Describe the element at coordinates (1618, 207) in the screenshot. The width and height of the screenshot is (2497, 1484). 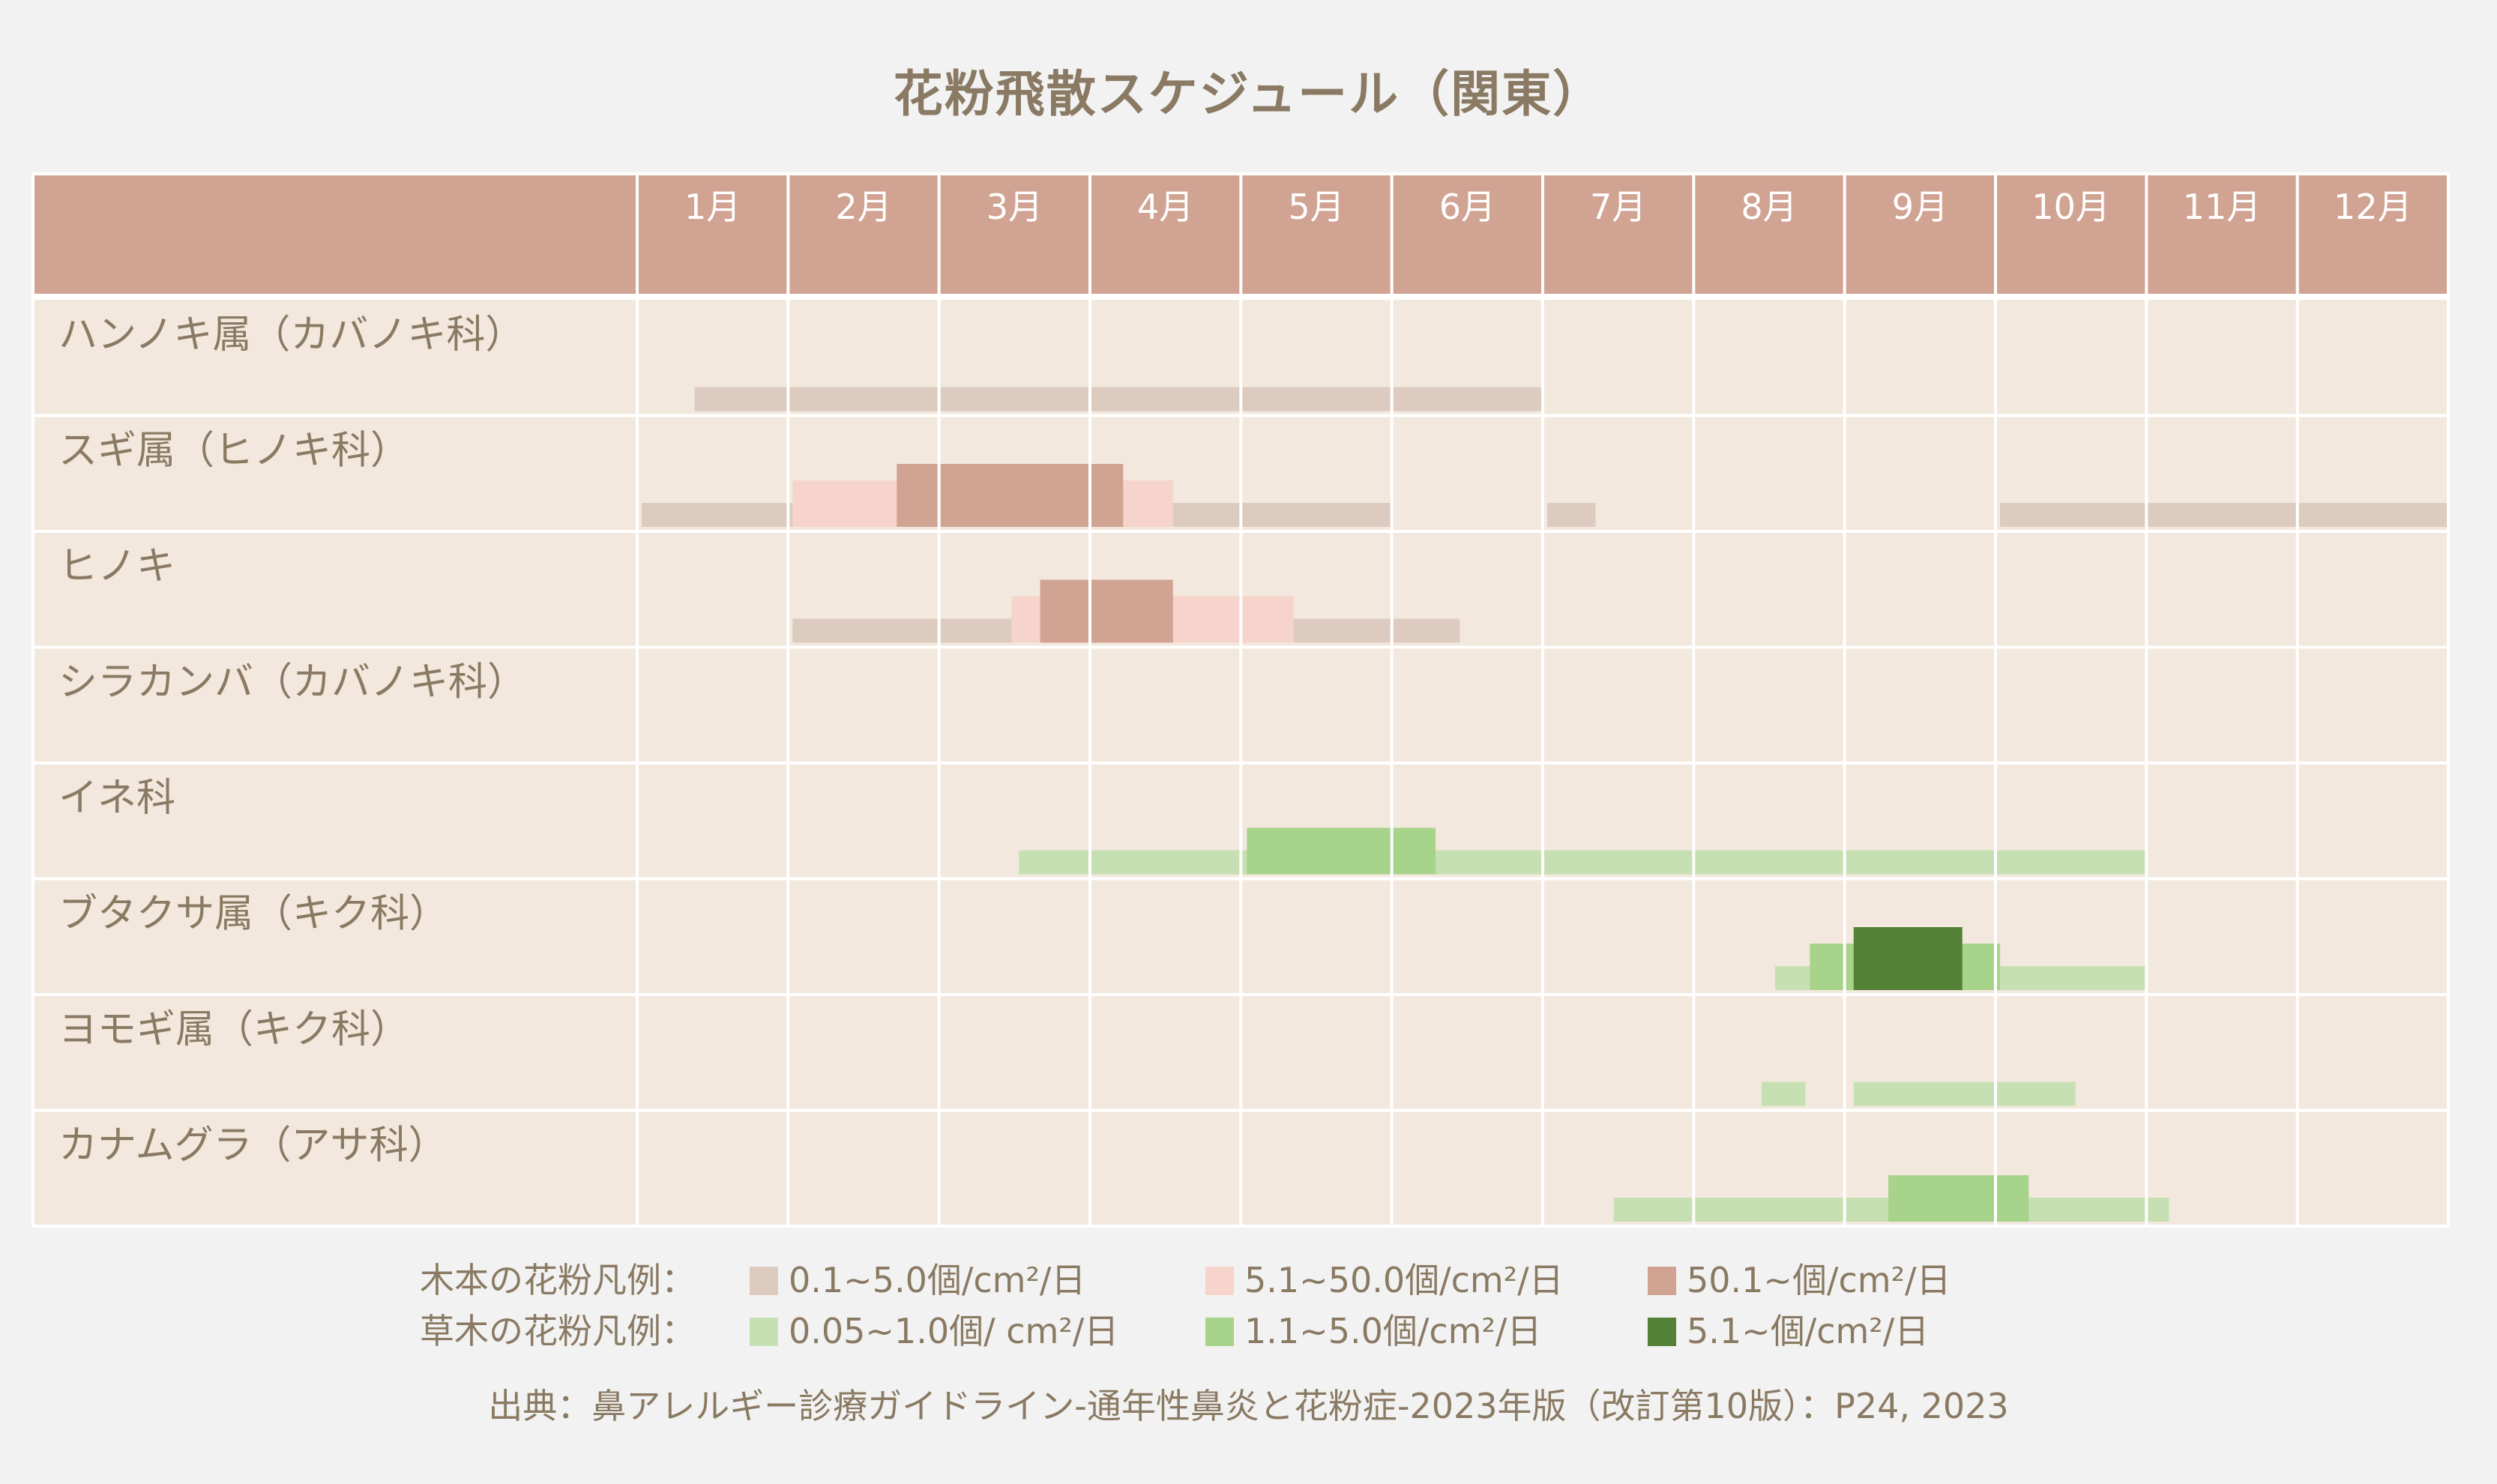
I see `month-label-7: 7月` at that location.